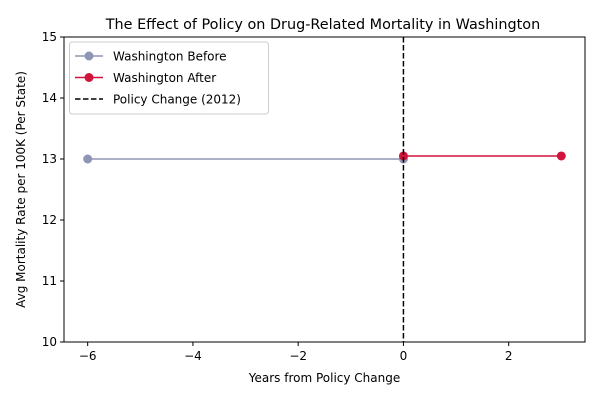 The width and height of the screenshot is (600, 400). What do you see at coordinates (298, 356) in the screenshot?
I see `x-tick-label: −2` at bounding box center [298, 356].